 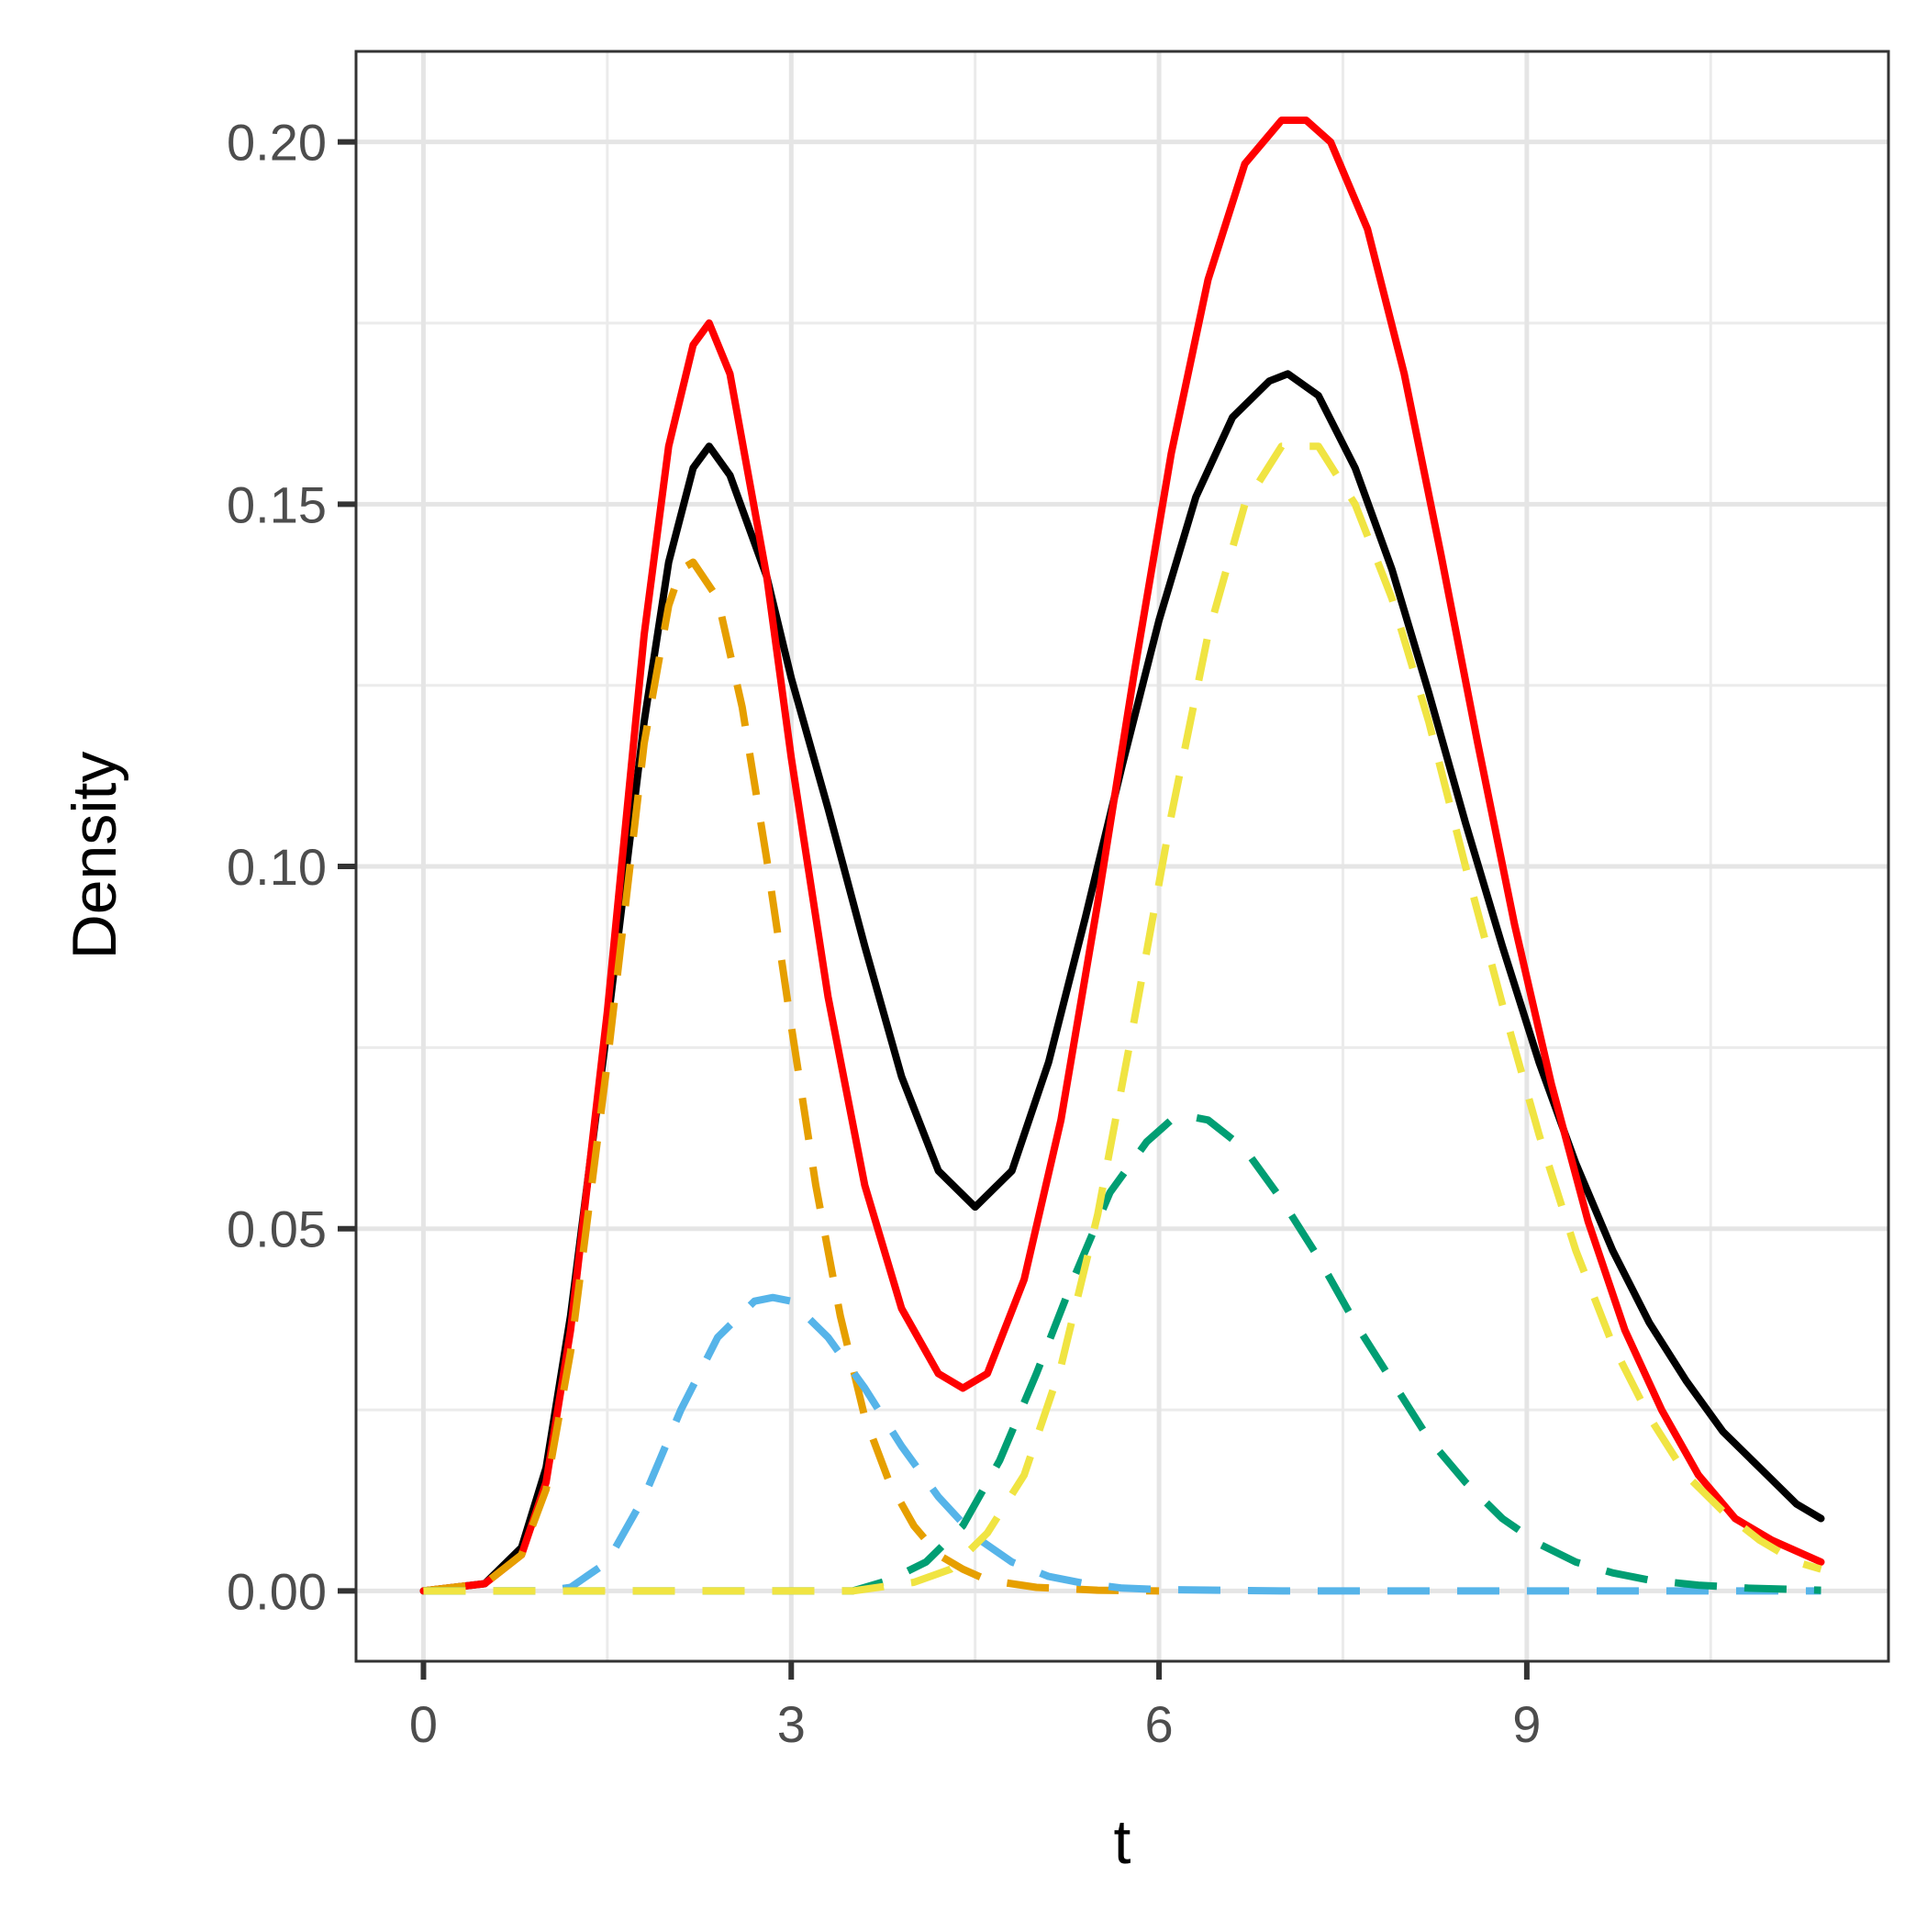 What do you see at coordinates (1159, 1724) in the screenshot?
I see `x-tick-label: 6` at bounding box center [1159, 1724].